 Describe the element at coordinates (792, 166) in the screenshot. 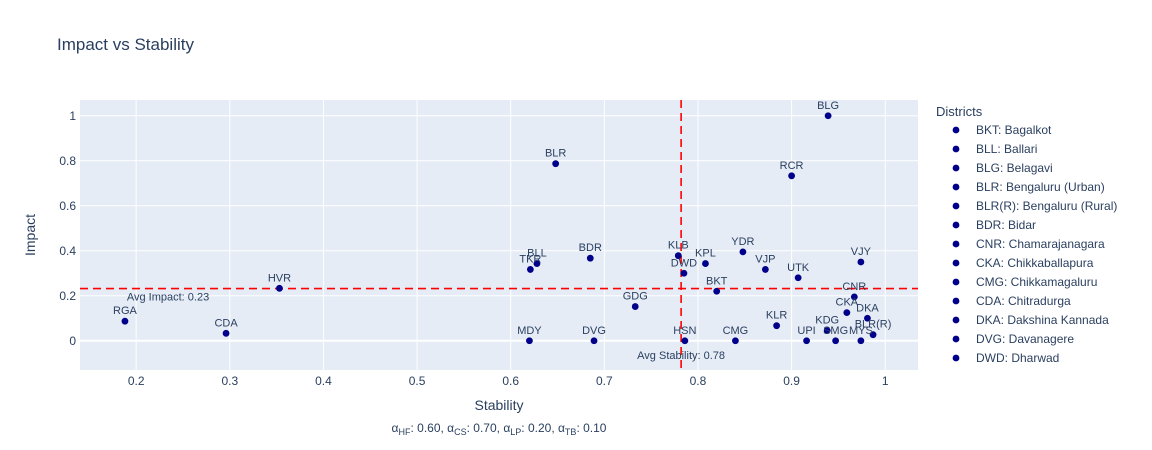

I see `data-point-label: RCR` at that location.